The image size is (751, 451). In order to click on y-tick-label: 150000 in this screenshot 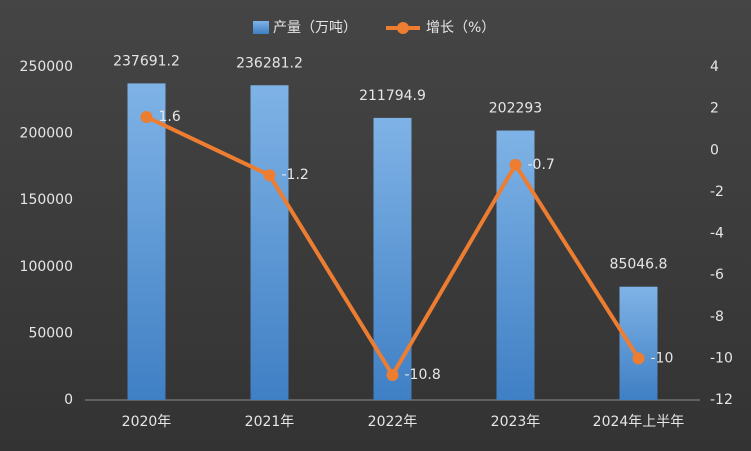, I will do `click(46, 200)`.